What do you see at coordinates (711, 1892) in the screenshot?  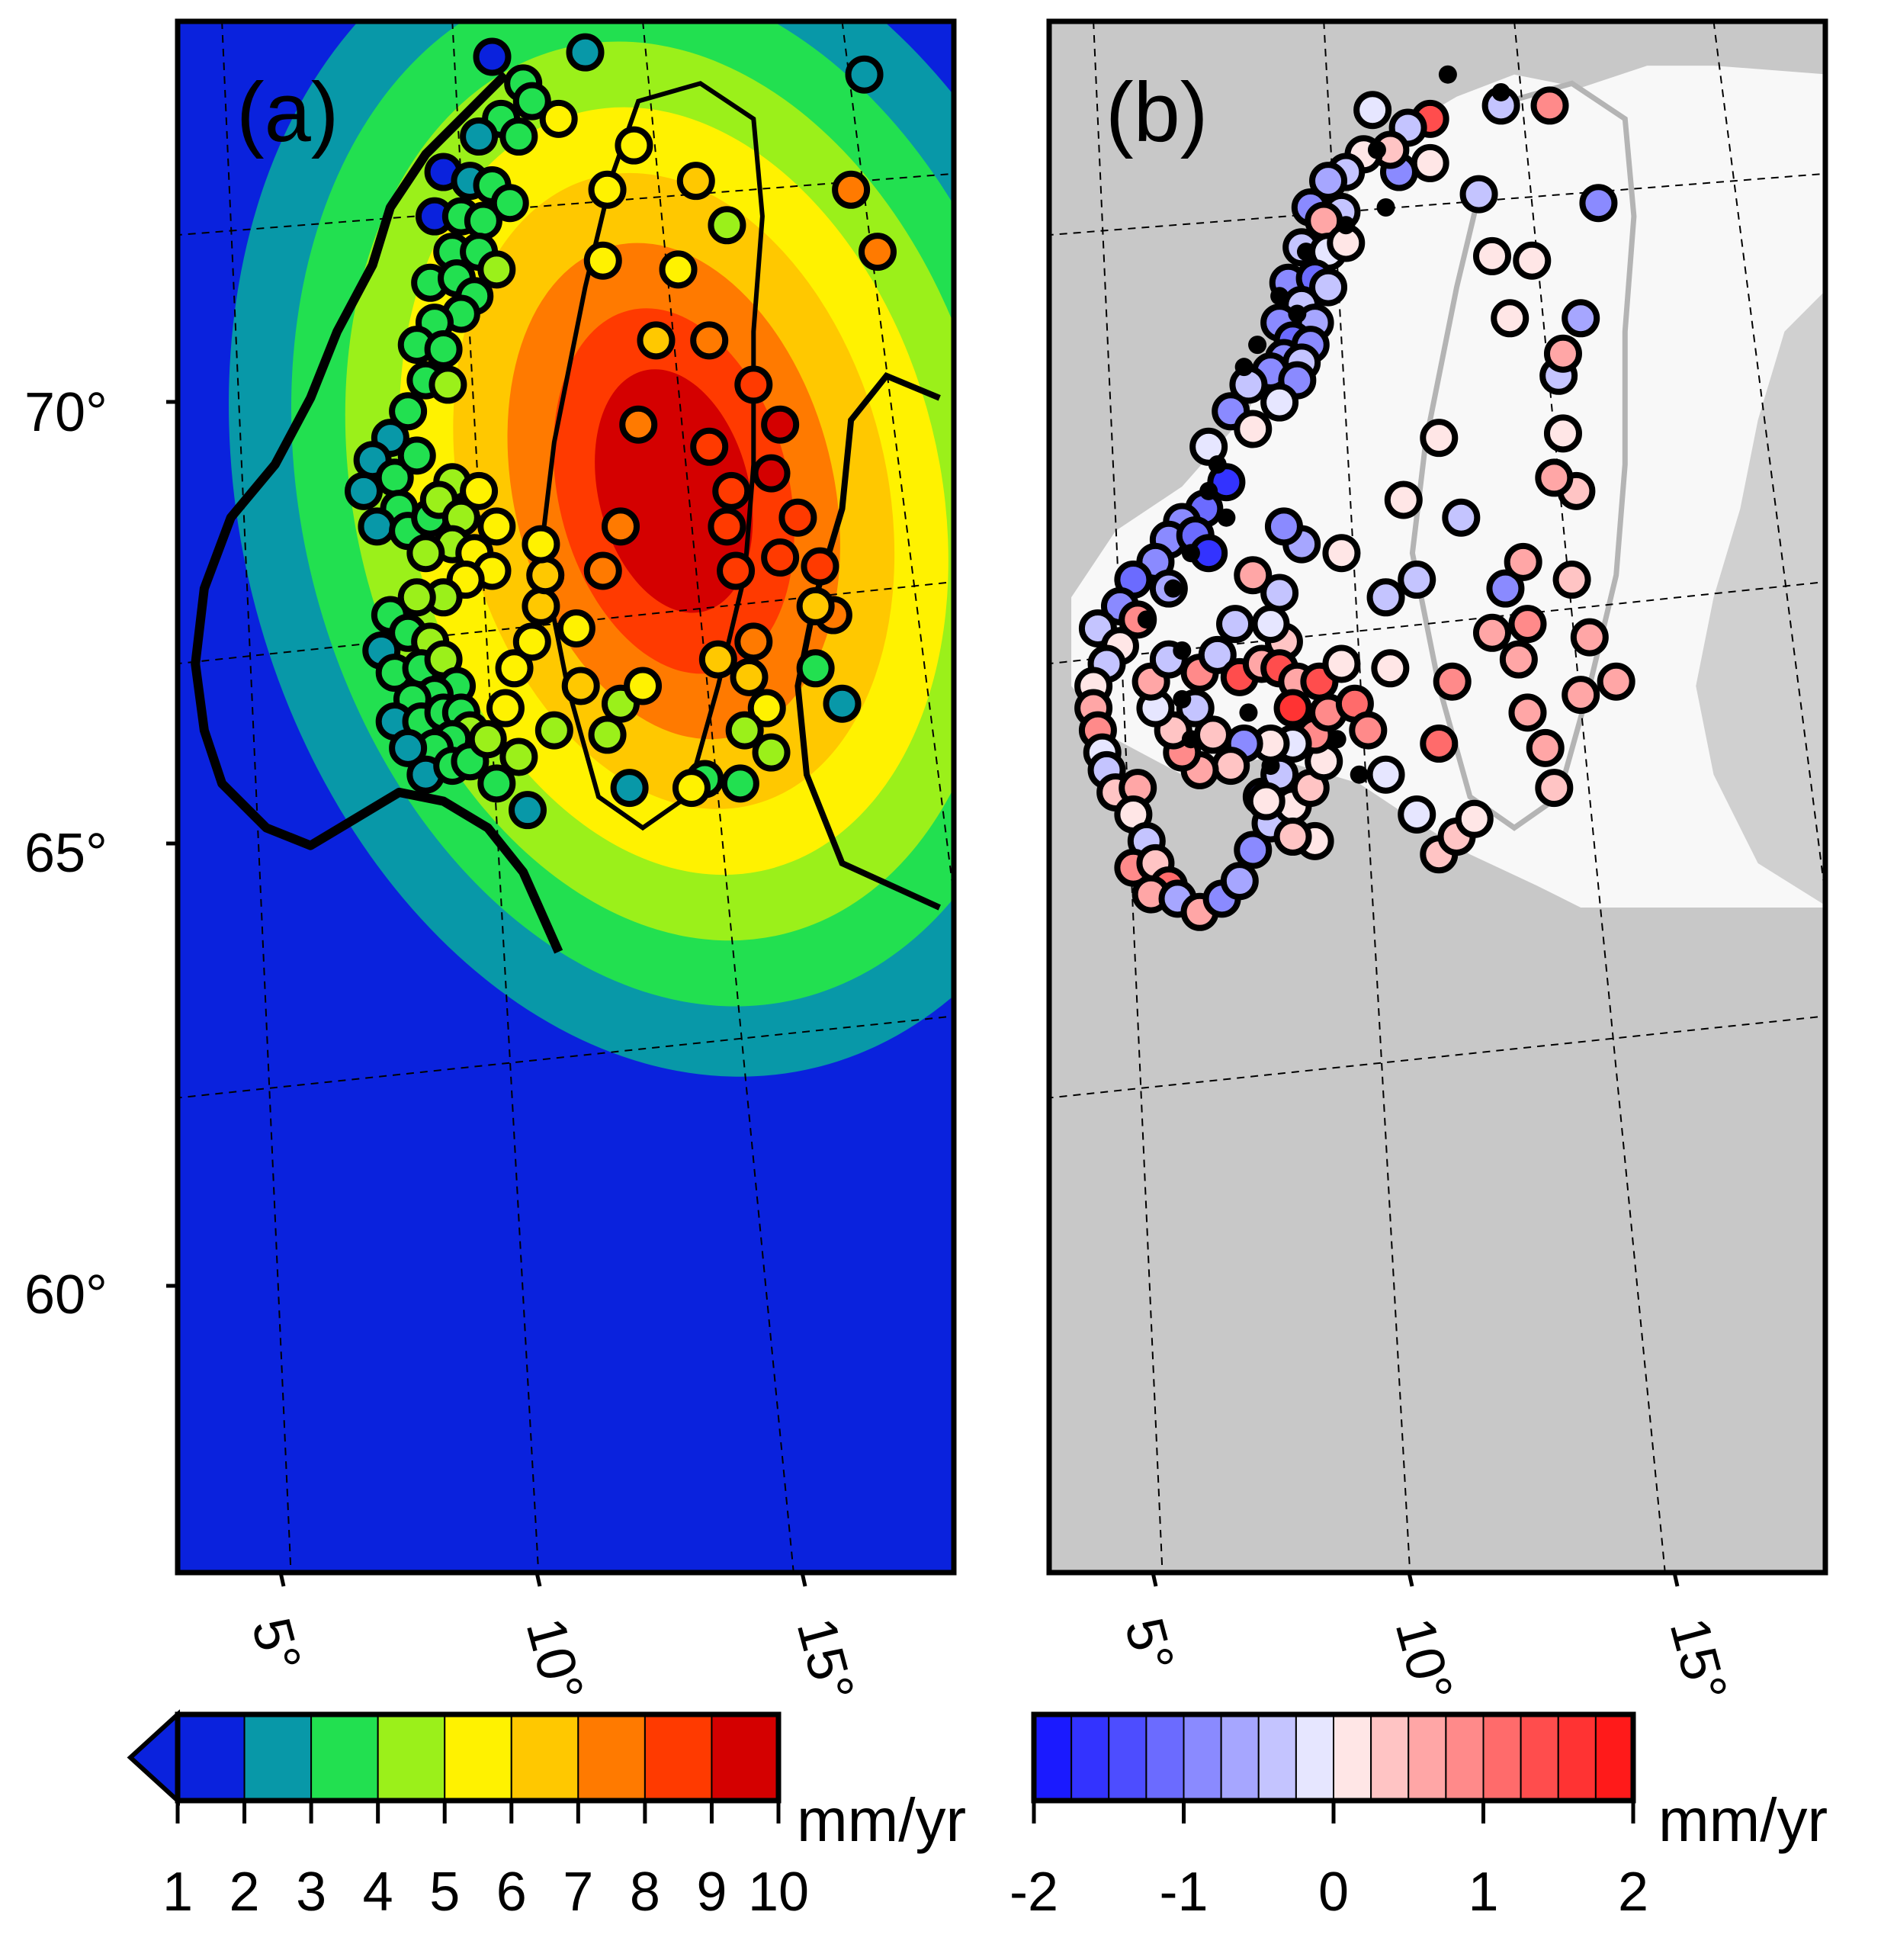 I see `colorbar-a-tick-label-8: 9` at bounding box center [711, 1892].